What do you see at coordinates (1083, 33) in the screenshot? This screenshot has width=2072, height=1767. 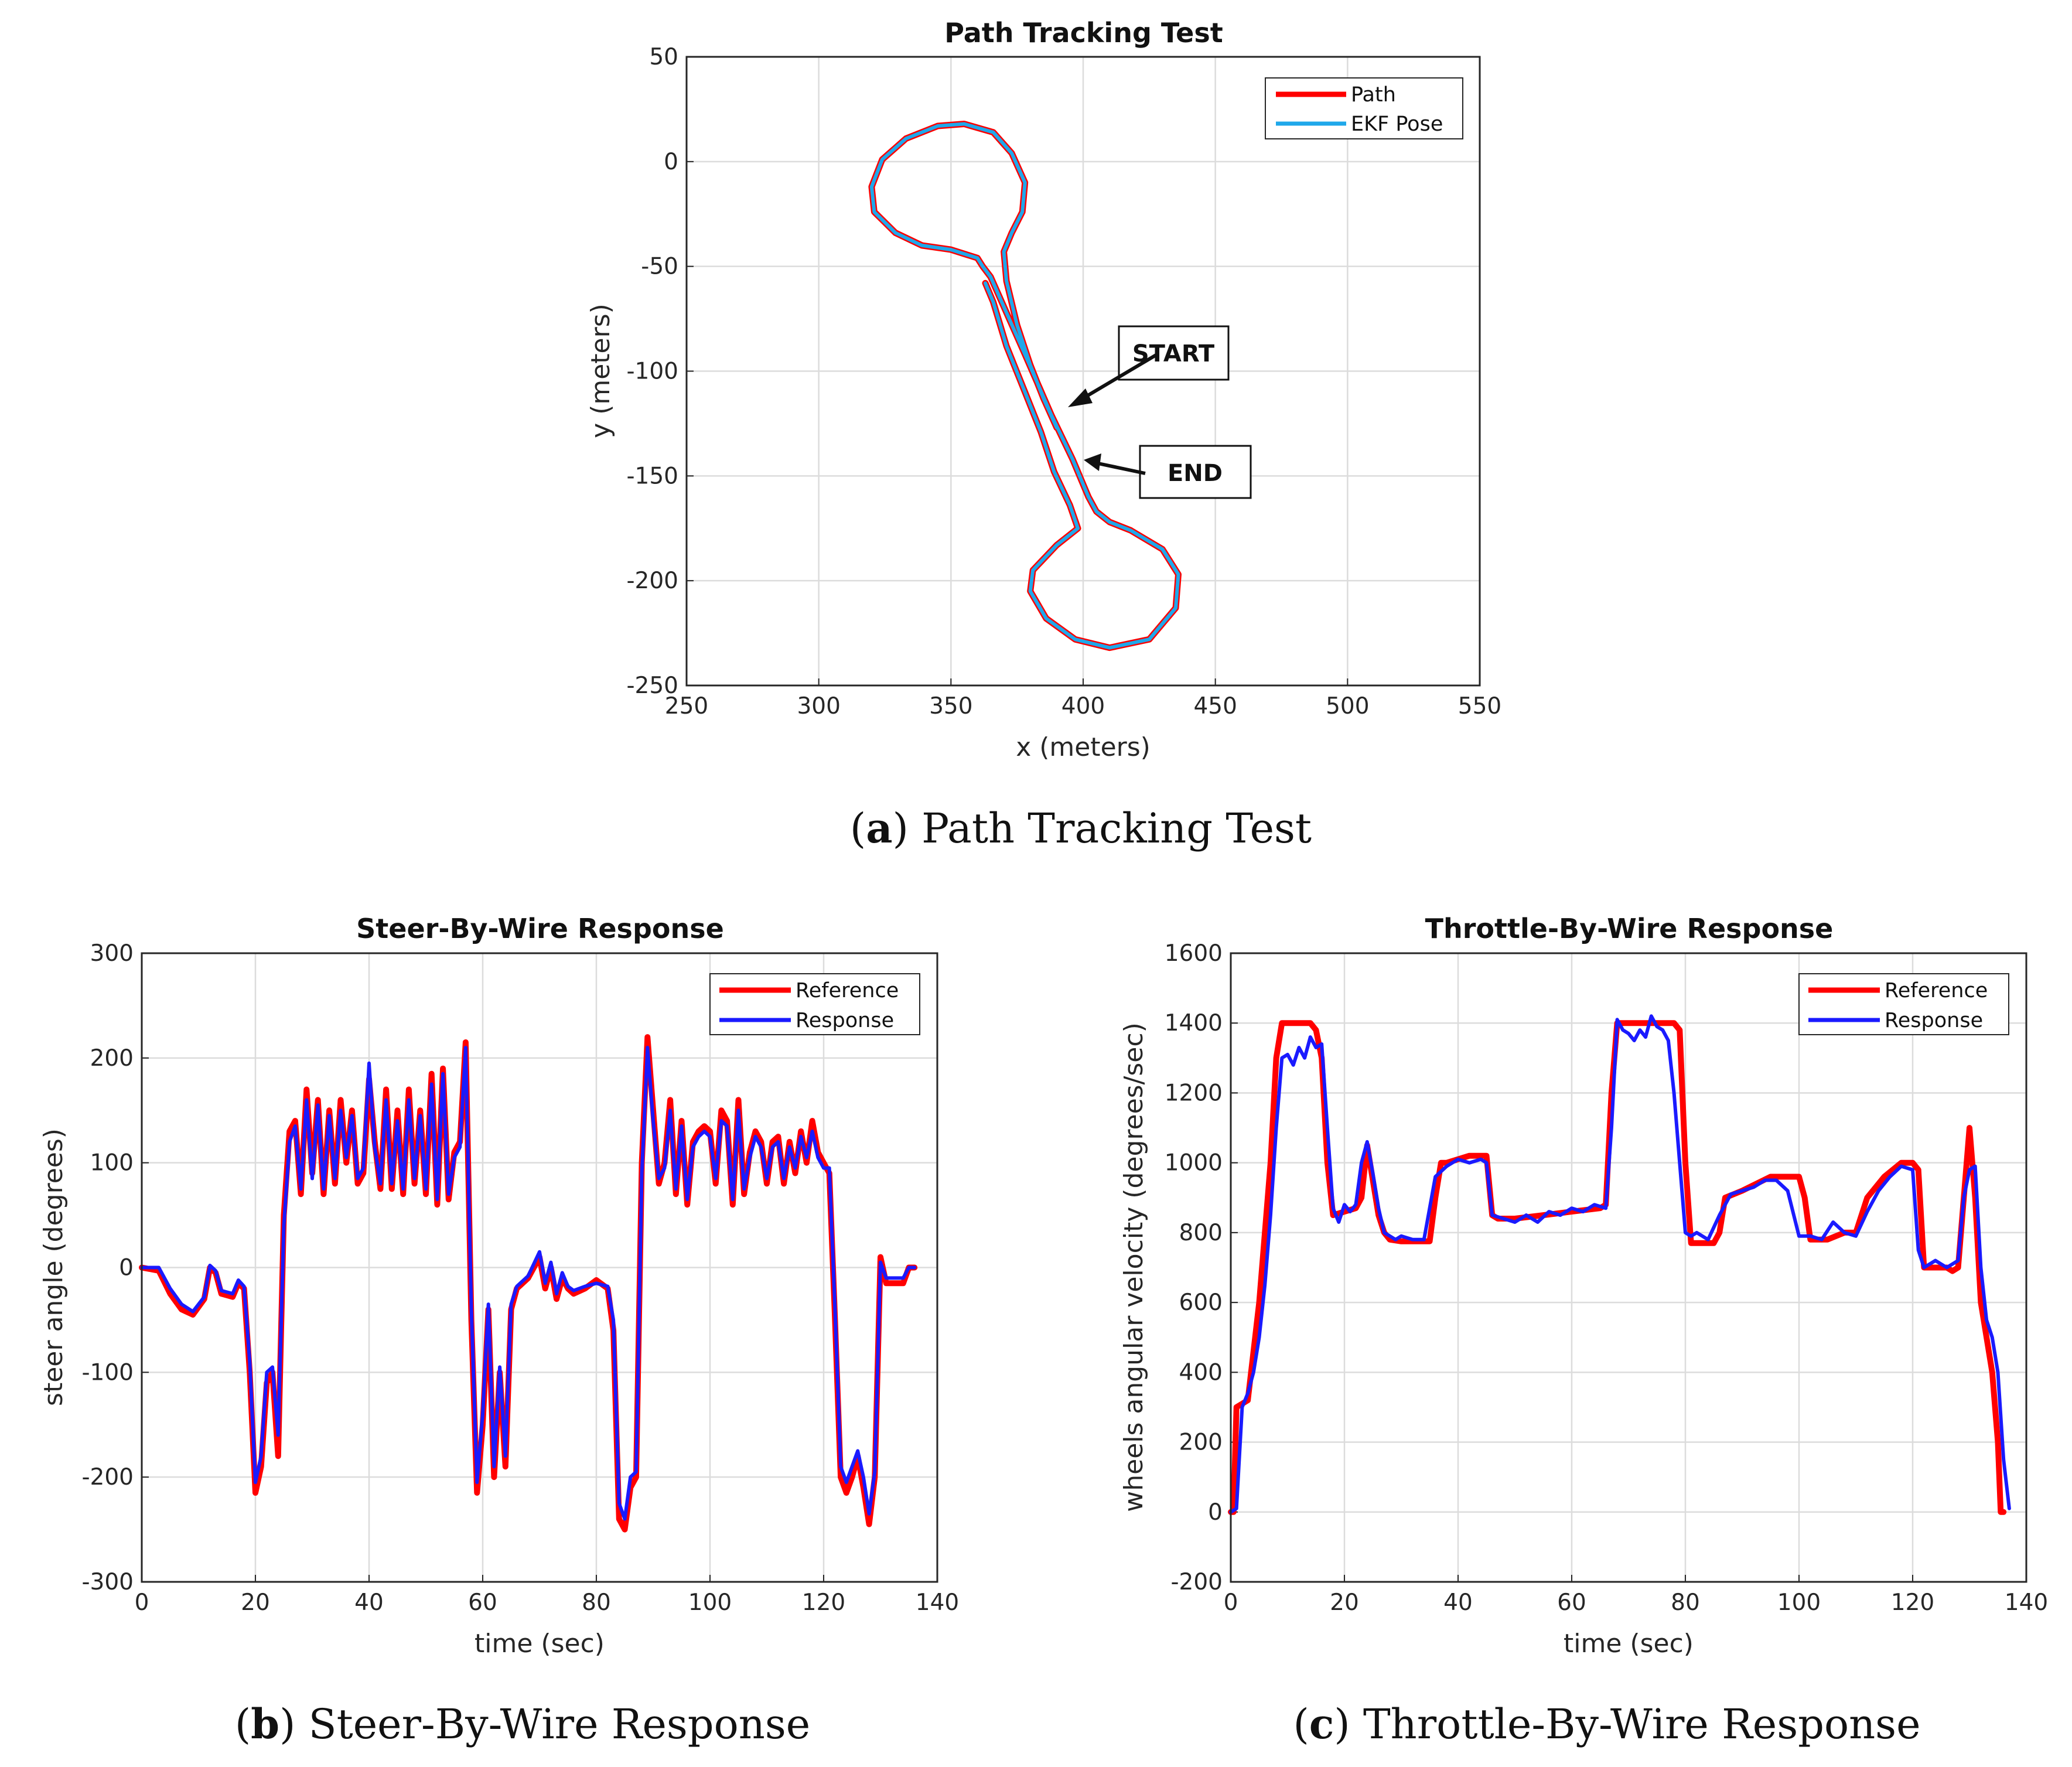 I see `chart-title: Path Tracking Test` at bounding box center [1083, 33].